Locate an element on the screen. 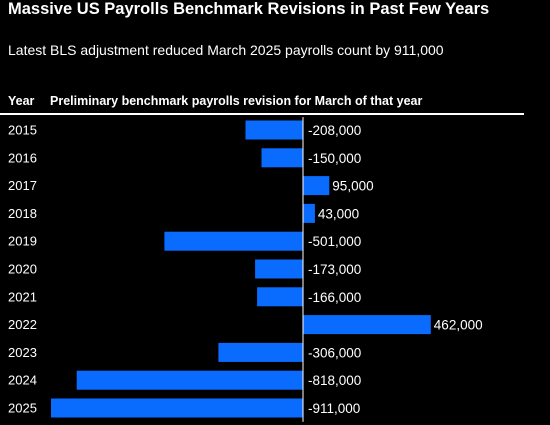 The height and width of the screenshot is (425, 550). bar-2019 is located at coordinates (233, 241).